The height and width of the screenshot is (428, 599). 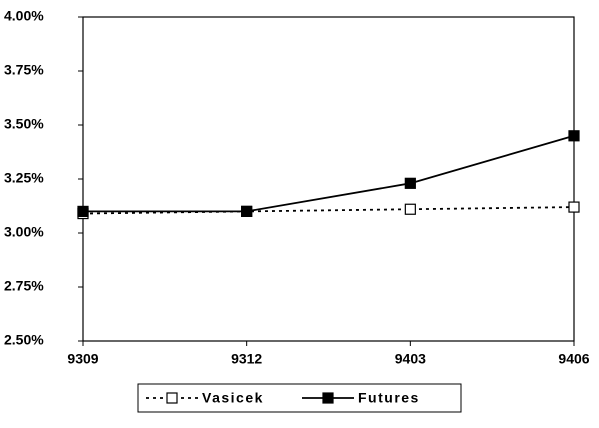 I want to click on legend-box, so click(x=299, y=398).